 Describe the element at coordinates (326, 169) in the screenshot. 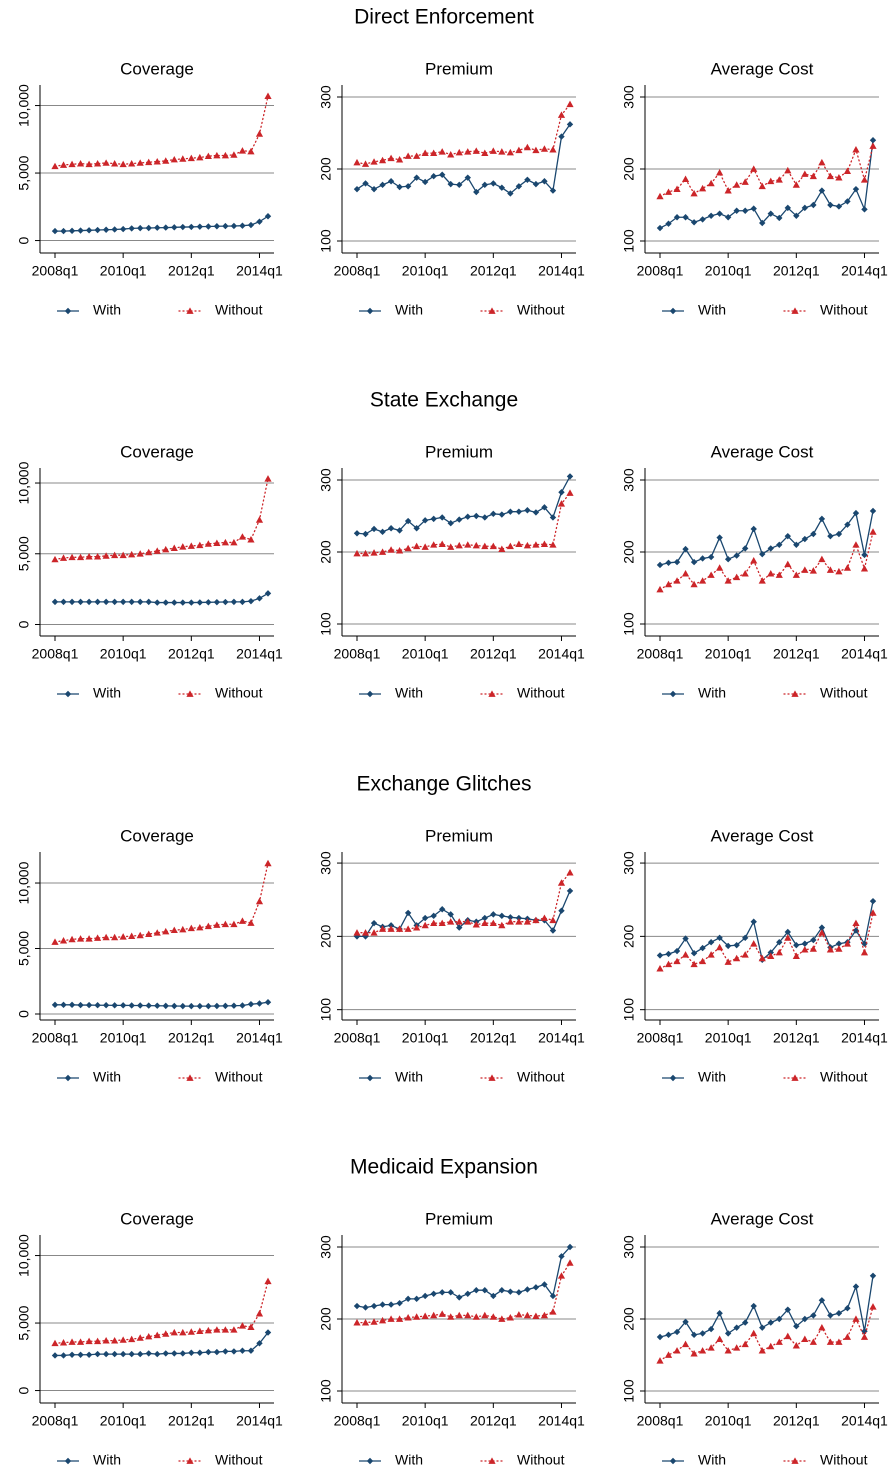

I see `y-tick-label: 200` at that location.